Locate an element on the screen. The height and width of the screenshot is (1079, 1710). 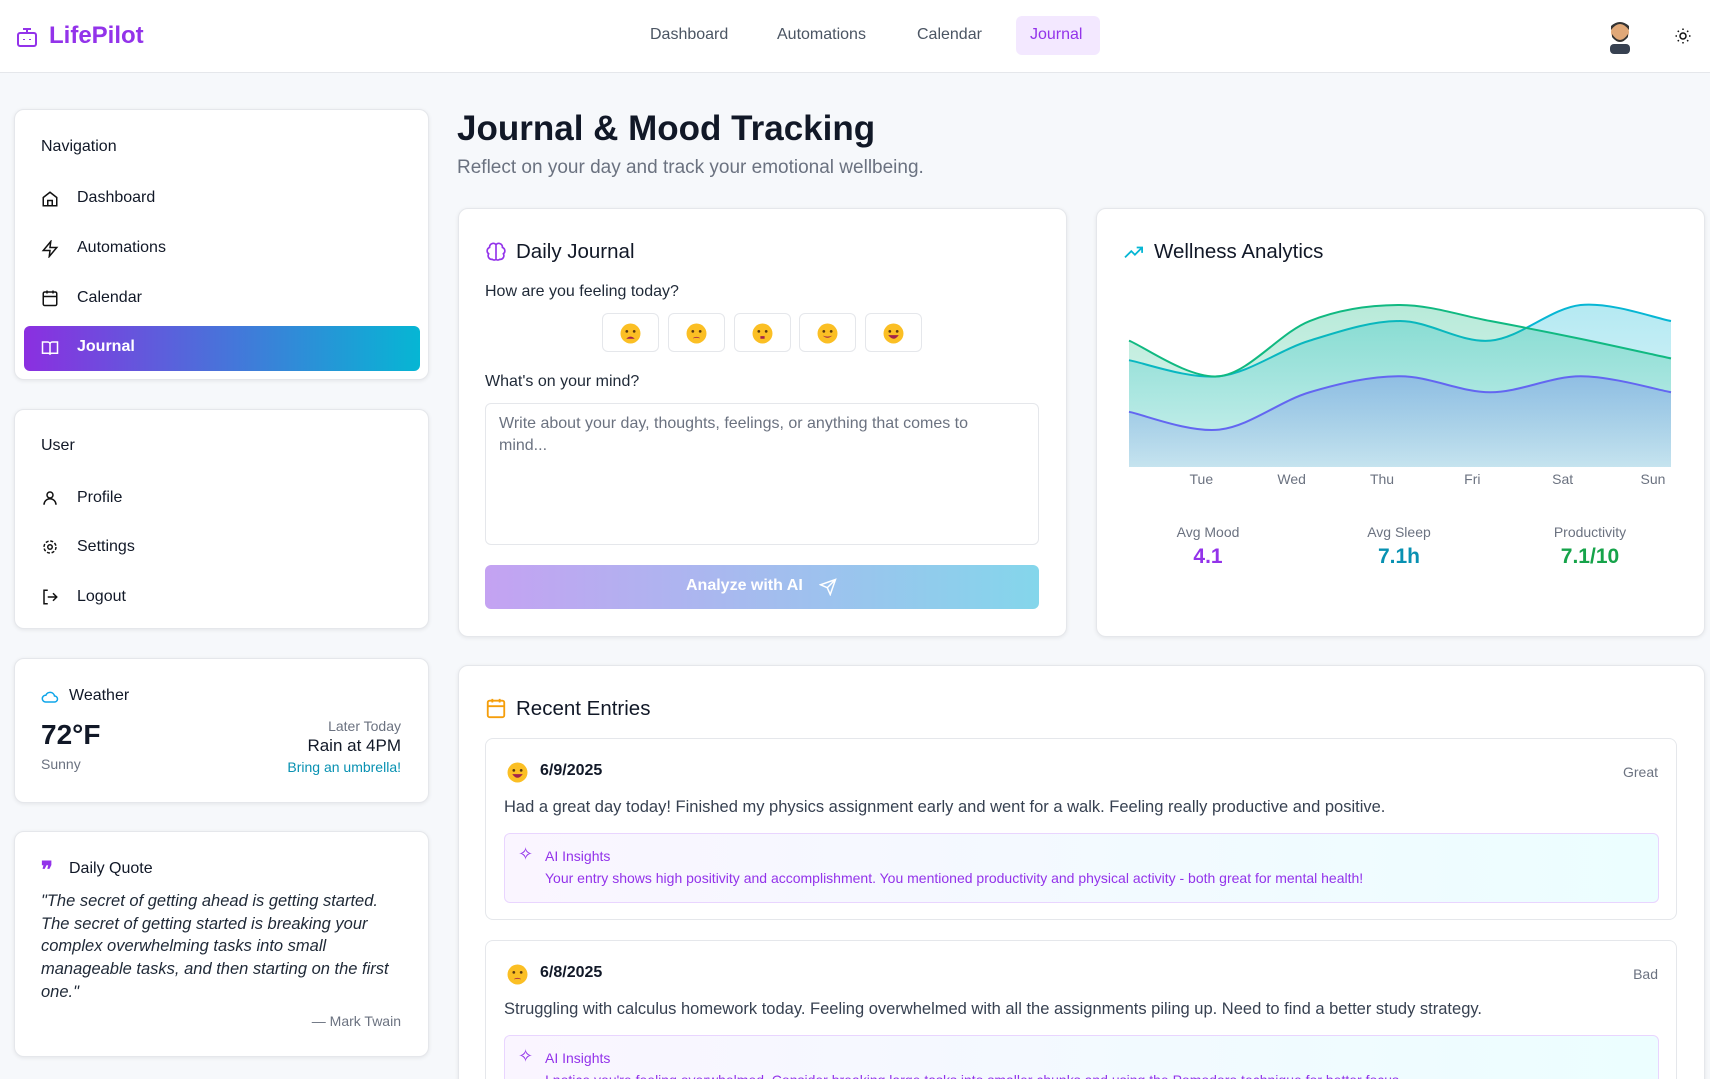
stat-label: Productivity is located at coordinates (1590, 532).